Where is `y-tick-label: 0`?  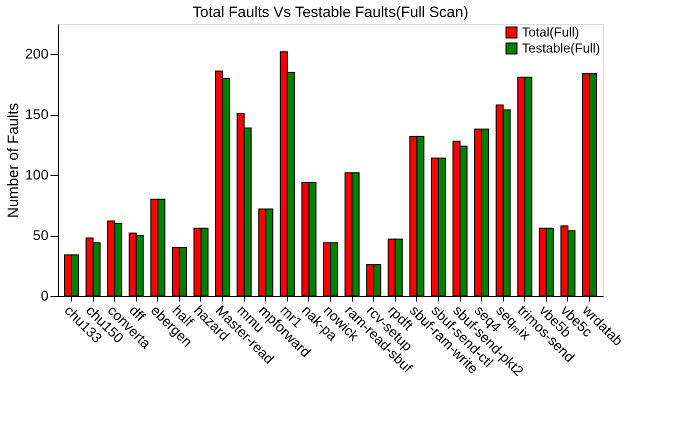
y-tick-label: 0 is located at coordinates (44, 296).